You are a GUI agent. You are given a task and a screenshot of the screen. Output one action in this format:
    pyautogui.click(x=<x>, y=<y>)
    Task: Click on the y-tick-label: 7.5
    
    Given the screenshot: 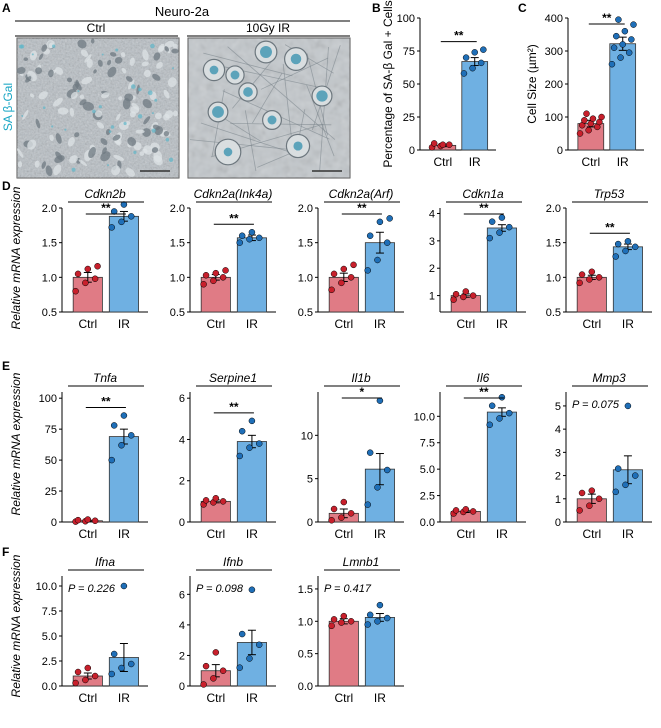 What is the action you would take?
    pyautogui.click(x=427, y=444)
    